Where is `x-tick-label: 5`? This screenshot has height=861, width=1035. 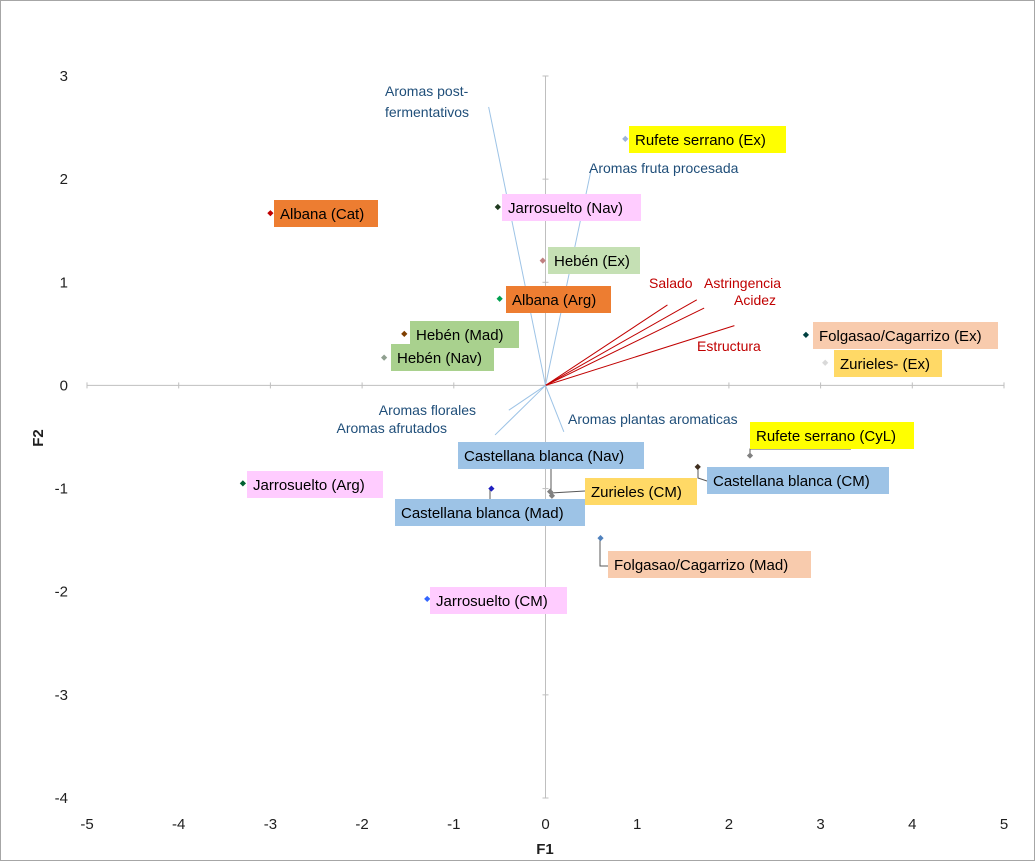
x-tick-label: 5 is located at coordinates (1004, 824).